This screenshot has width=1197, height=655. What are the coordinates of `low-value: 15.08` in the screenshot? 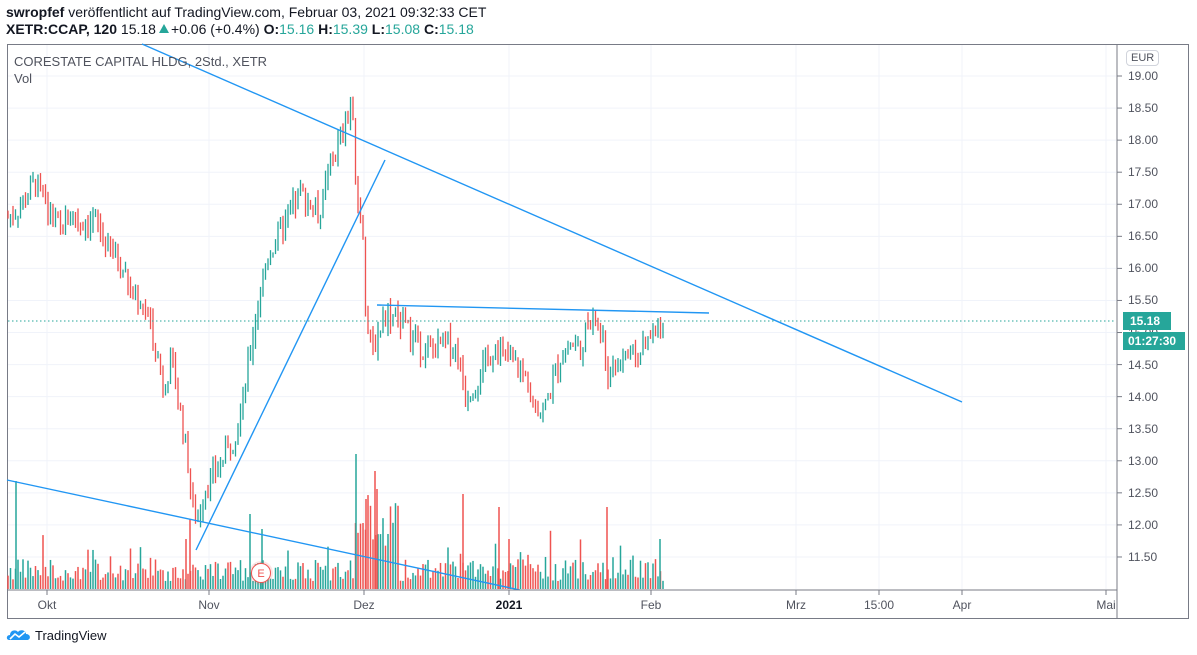 It's located at (403, 29).